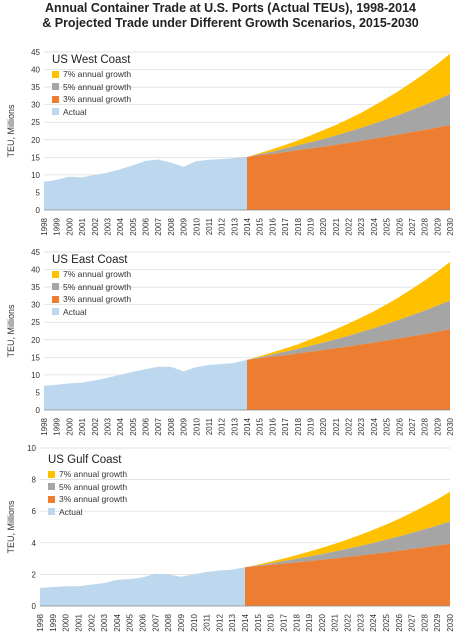  What do you see at coordinates (35, 140) in the screenshot?
I see `west-y-tick-label: 20` at bounding box center [35, 140].